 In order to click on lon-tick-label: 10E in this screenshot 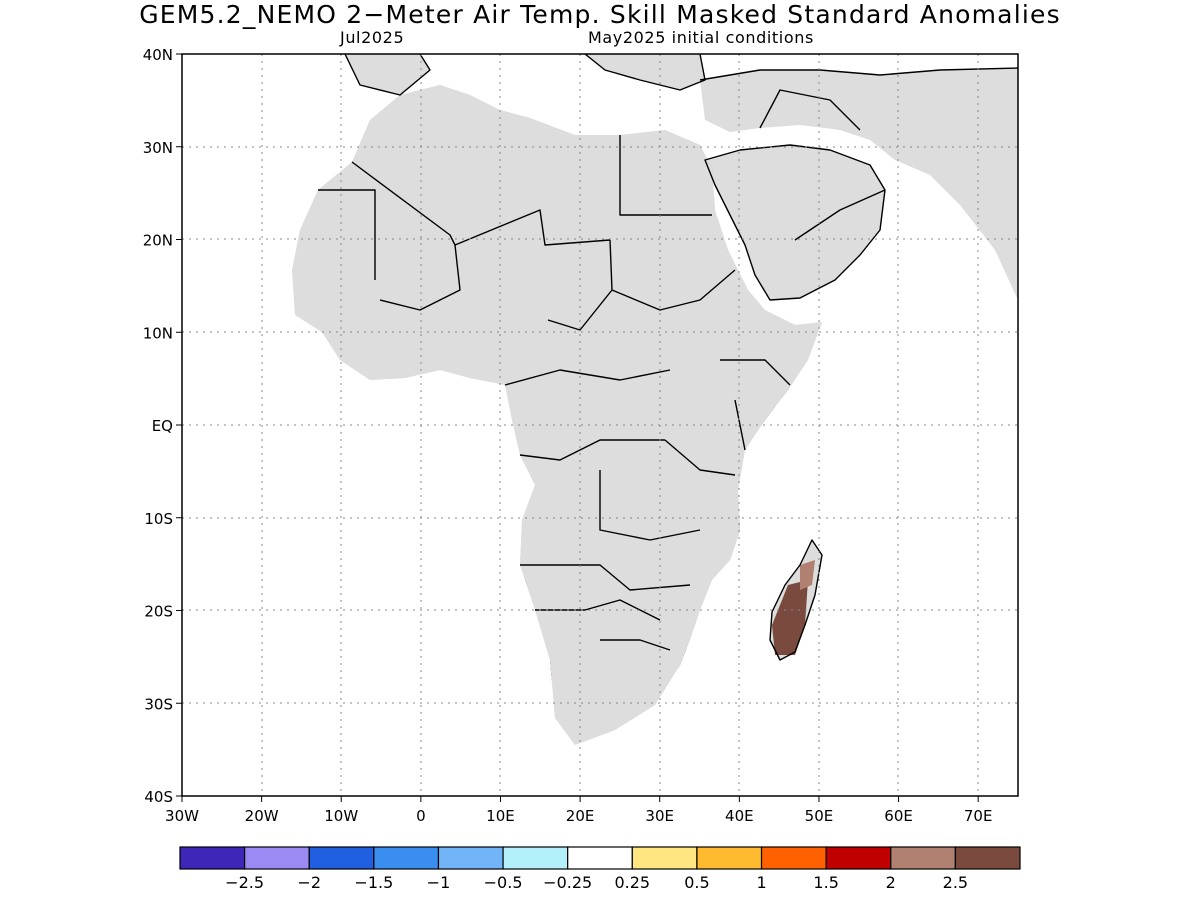, I will do `click(500, 816)`.